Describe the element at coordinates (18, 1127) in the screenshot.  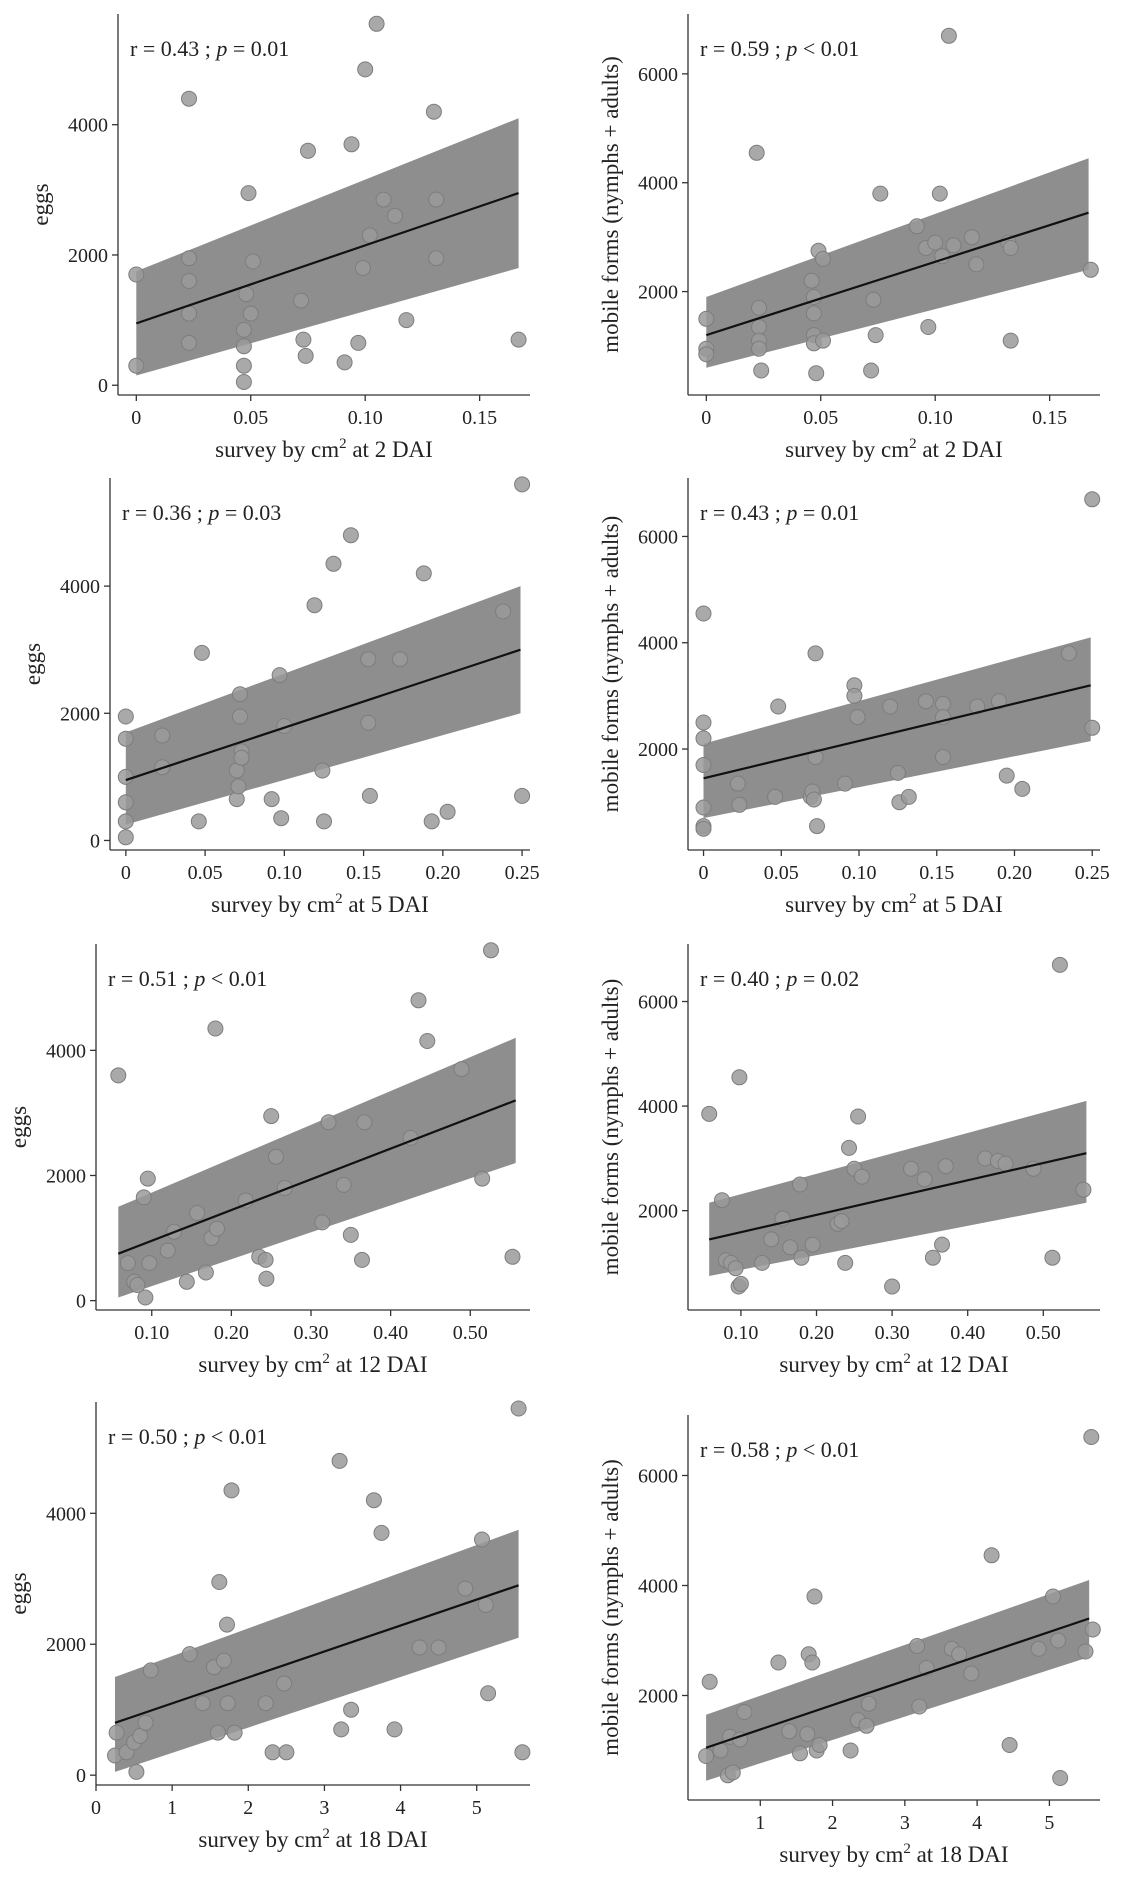
I see `chart-eggs-12dai-ylabel: eggs` at that location.